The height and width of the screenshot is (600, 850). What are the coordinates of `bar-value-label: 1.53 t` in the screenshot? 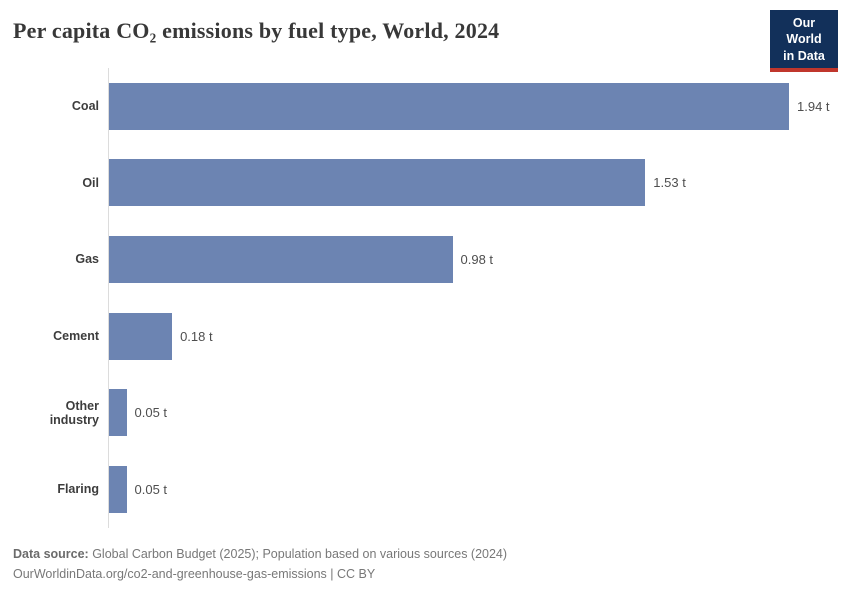 It's located at (669, 183).